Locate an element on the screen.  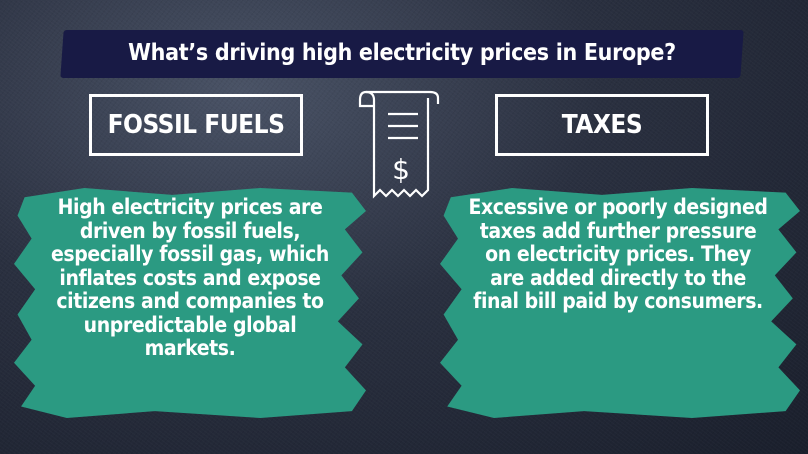
receipt-dollar-icon: $ is located at coordinates (399, 144).